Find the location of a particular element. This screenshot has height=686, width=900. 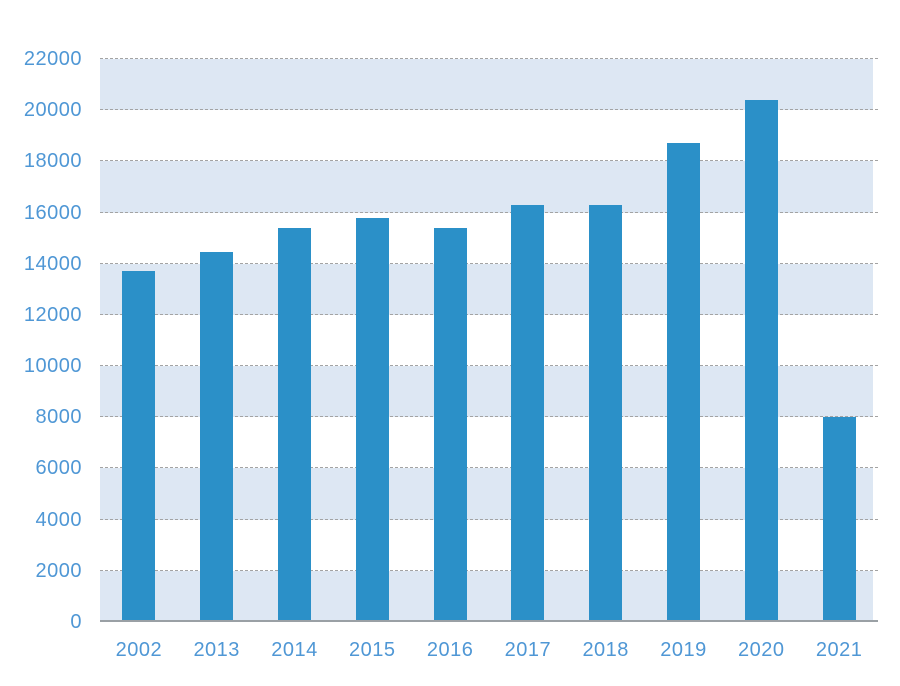

y-tick-label: 14000 is located at coordinates (52, 263).